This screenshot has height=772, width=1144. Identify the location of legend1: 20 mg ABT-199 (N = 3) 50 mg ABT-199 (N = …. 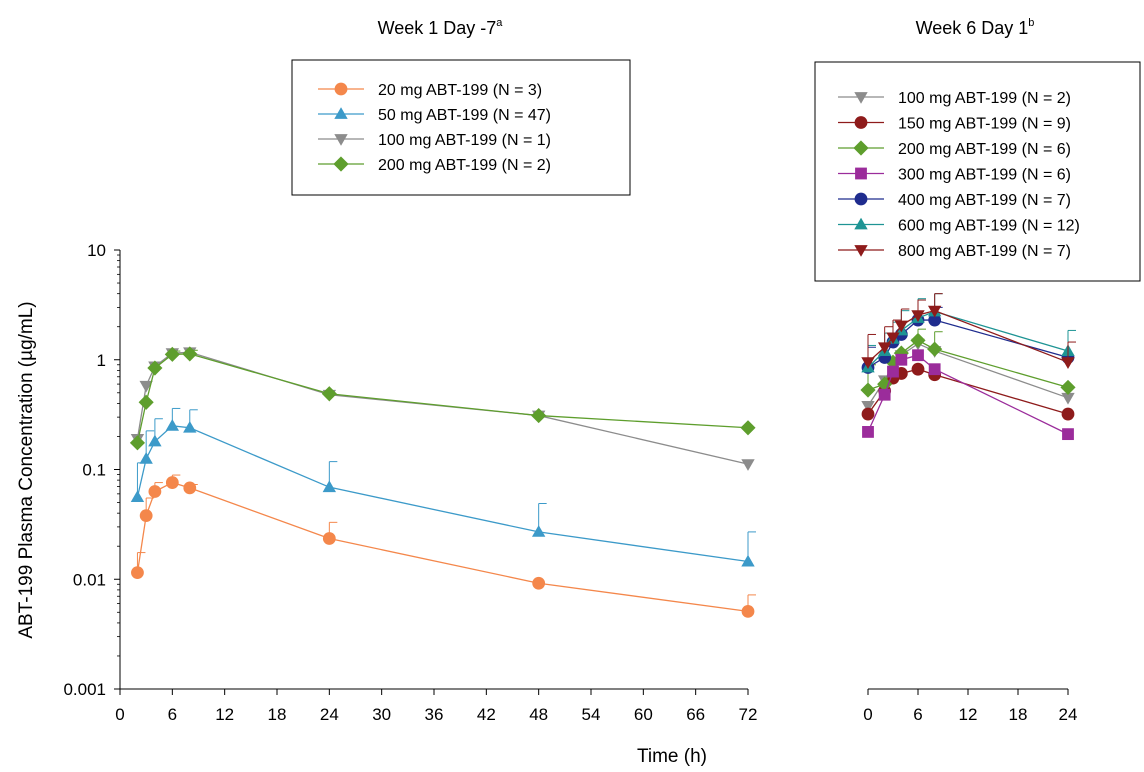
(434, 128).